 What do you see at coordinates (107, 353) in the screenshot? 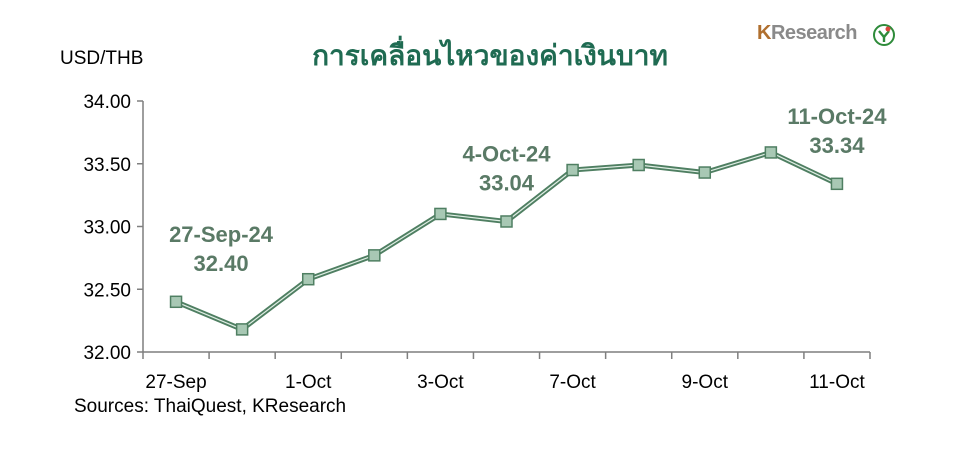
I see `y-tick-label: 32.00` at bounding box center [107, 353].